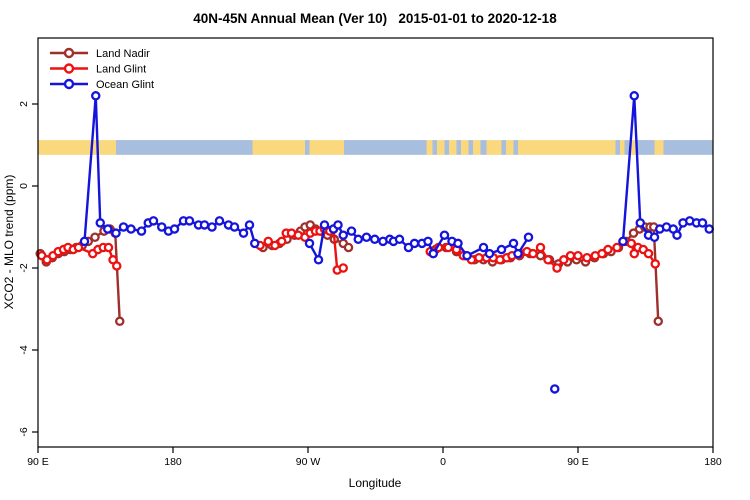  I want to click on y-tick-label: -2, so click(24, 267).